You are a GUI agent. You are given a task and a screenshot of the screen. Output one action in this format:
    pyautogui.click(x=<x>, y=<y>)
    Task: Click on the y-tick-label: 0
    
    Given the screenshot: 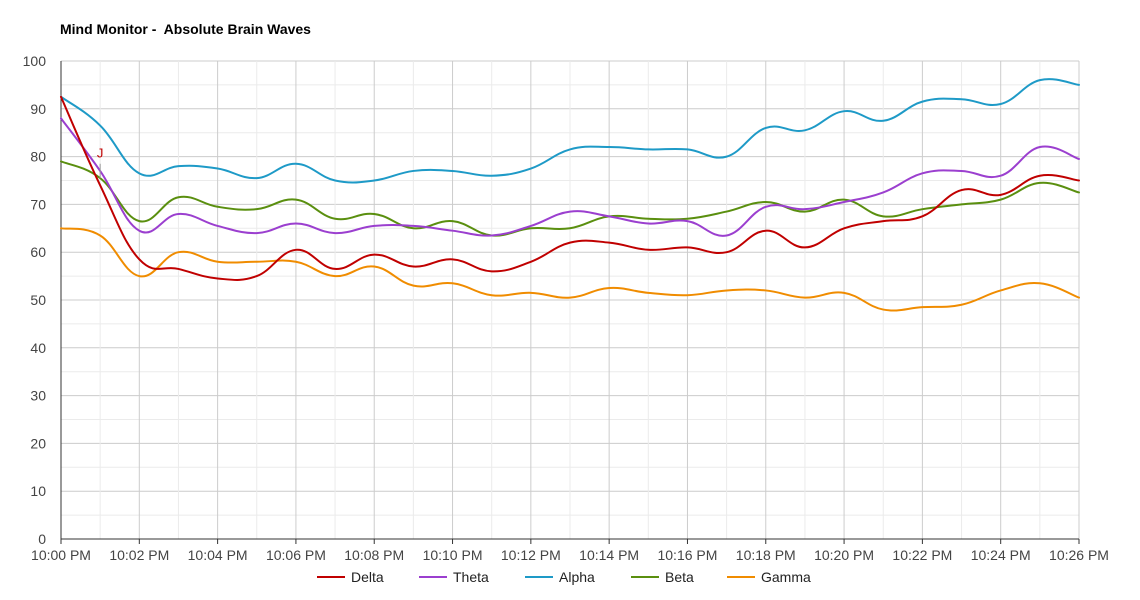 What is the action you would take?
    pyautogui.click(x=42, y=539)
    